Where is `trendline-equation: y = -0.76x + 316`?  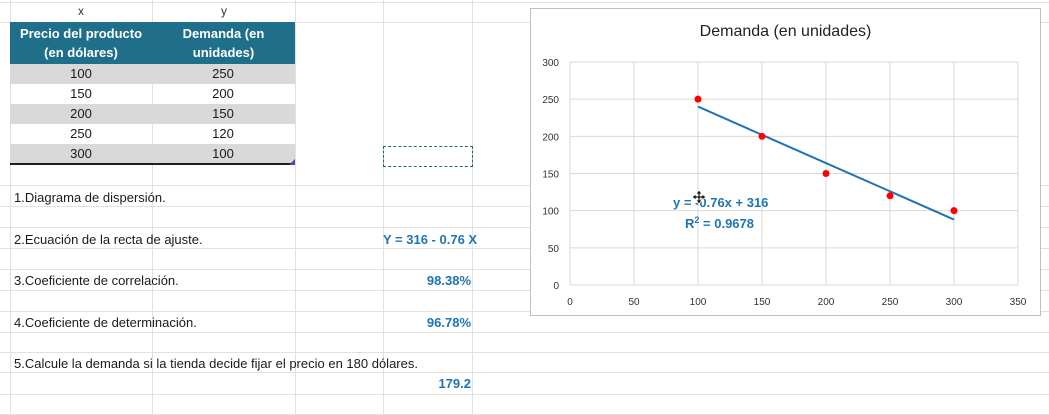
trendline-equation: y = -0.76x + 316 is located at coordinates (720, 202).